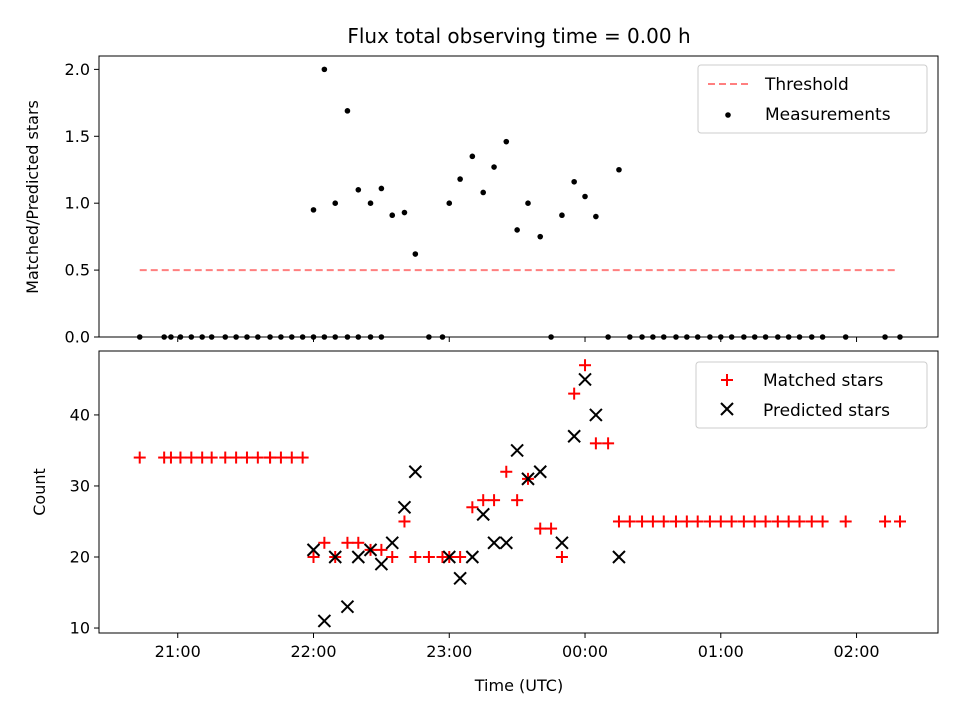 The image size is (960, 720). Describe the element at coordinates (77, 270) in the screenshot. I see `top-y-tick-label: 0.5` at that location.